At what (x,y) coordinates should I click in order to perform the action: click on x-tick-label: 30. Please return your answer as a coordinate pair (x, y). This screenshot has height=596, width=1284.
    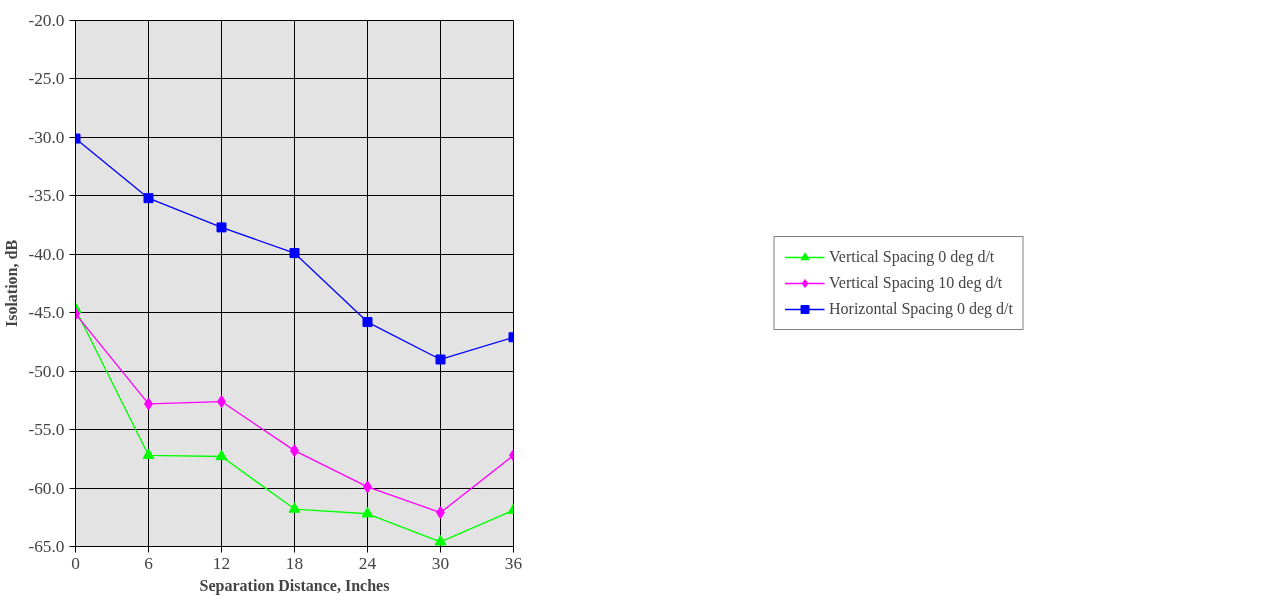
    Looking at the image, I should click on (440, 563).